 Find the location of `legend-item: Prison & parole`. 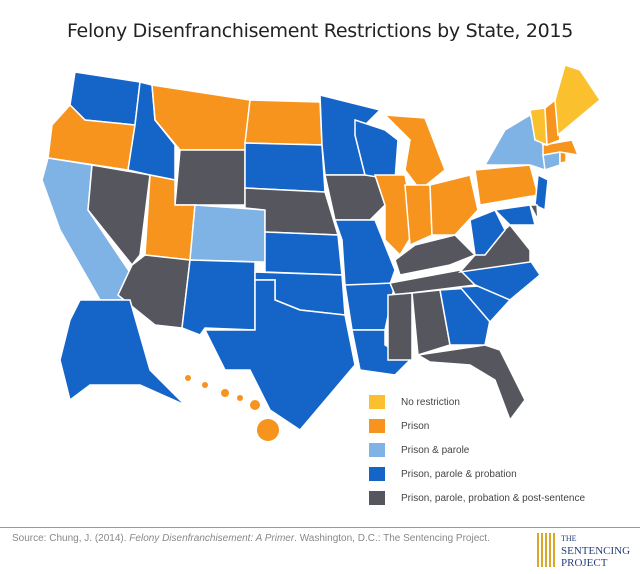

legend-item: Prison & parole is located at coordinates (477, 450).